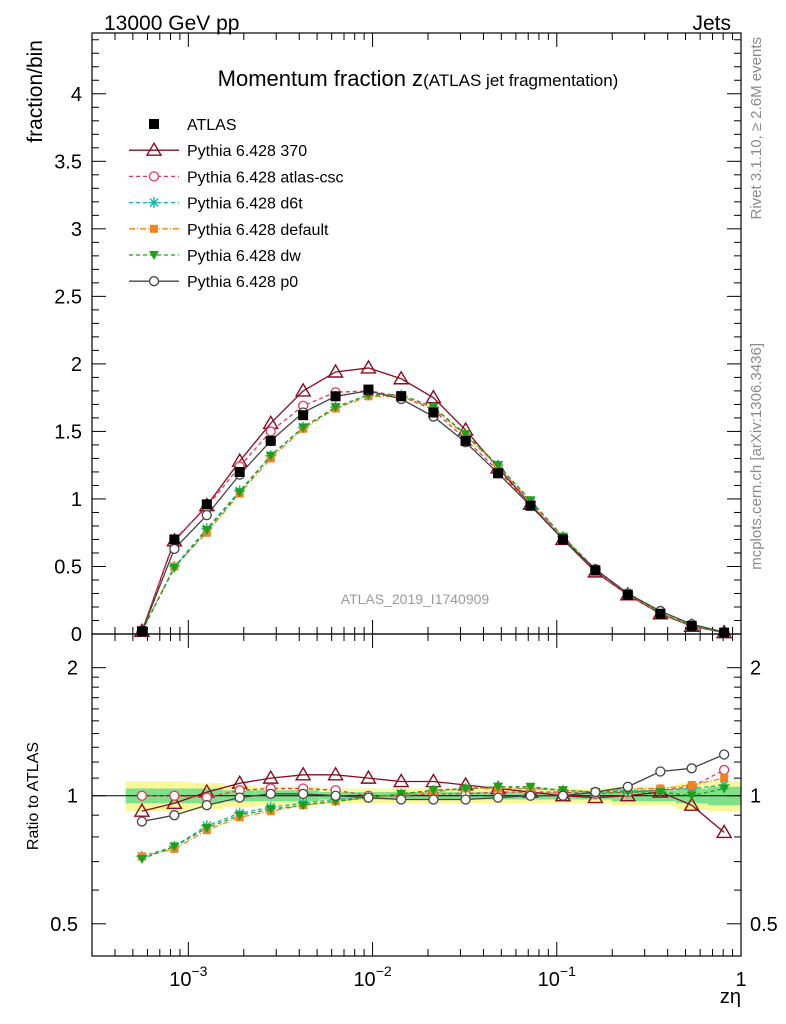  I want to click on y-tick-label: 1.5, so click(68, 432).